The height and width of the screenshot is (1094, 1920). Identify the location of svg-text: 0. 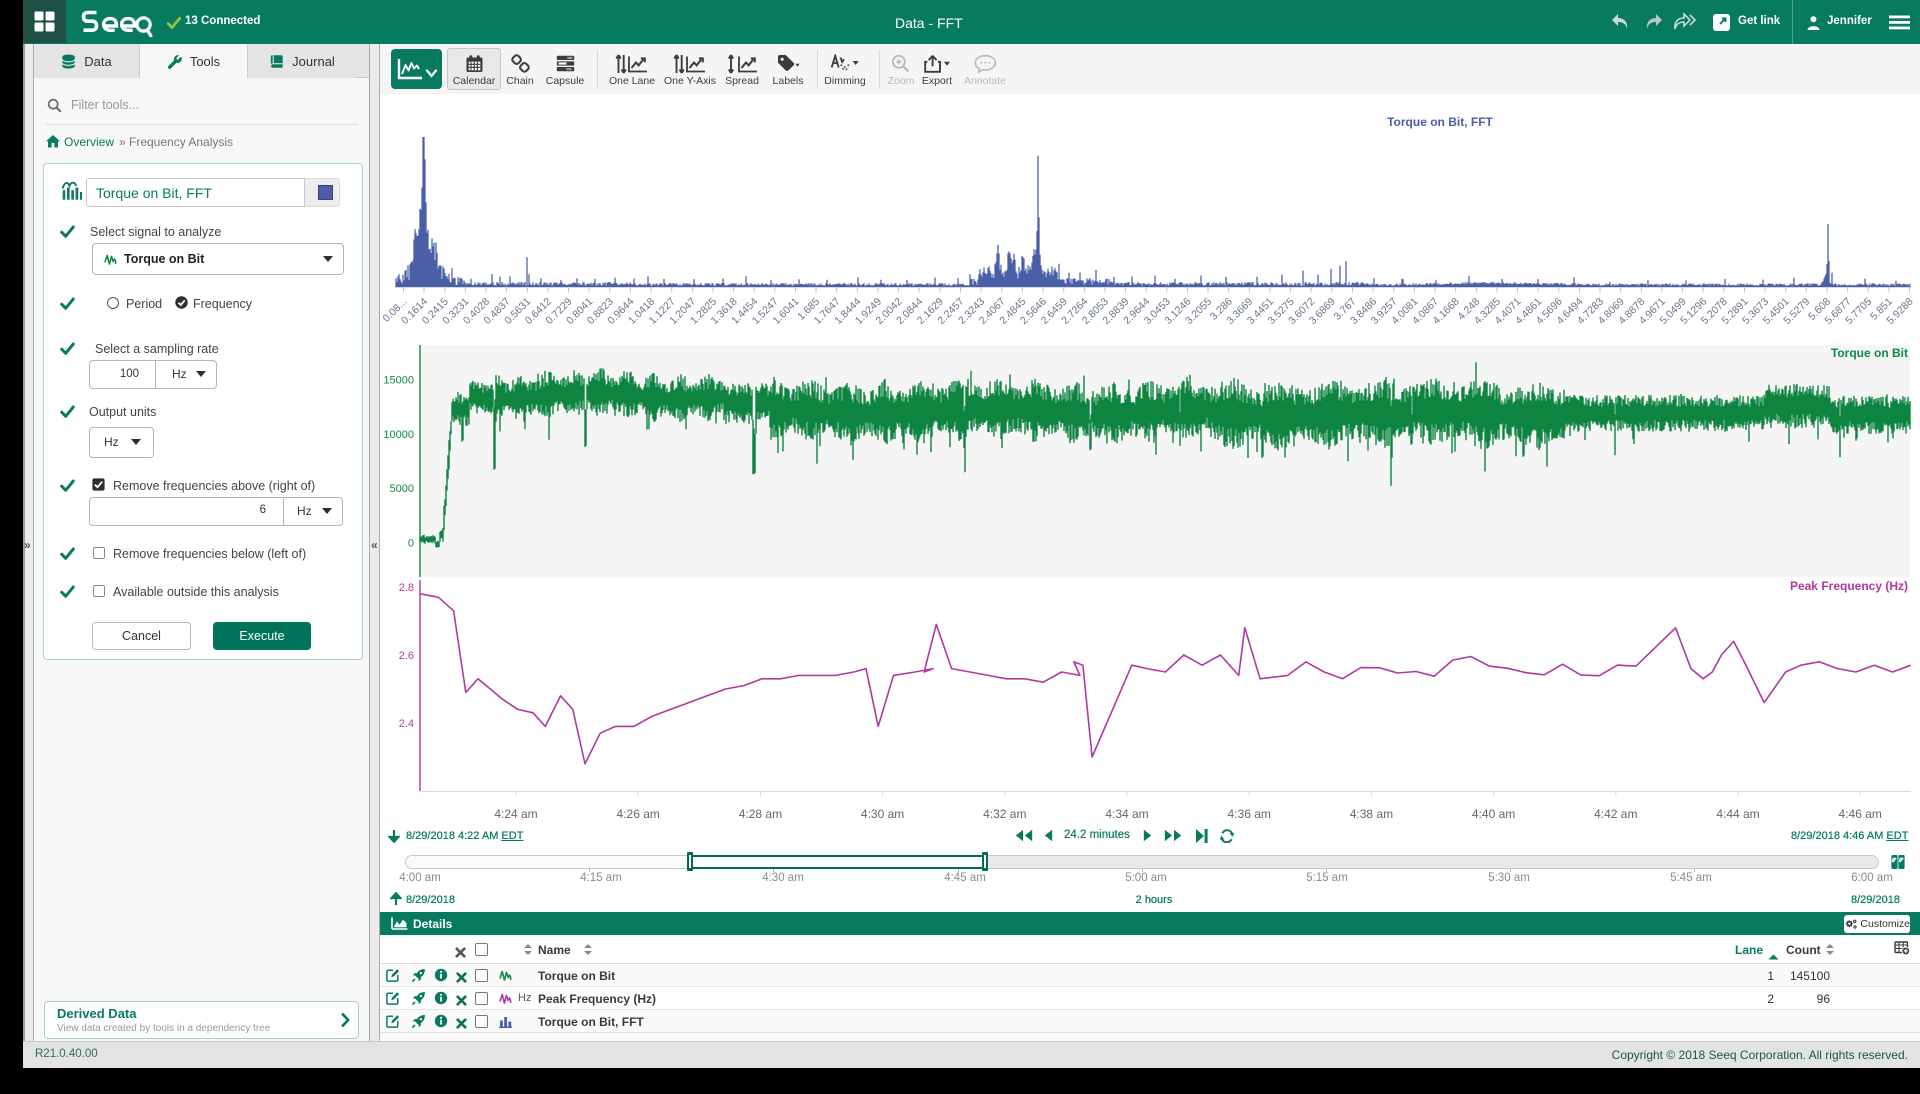
(411, 544).